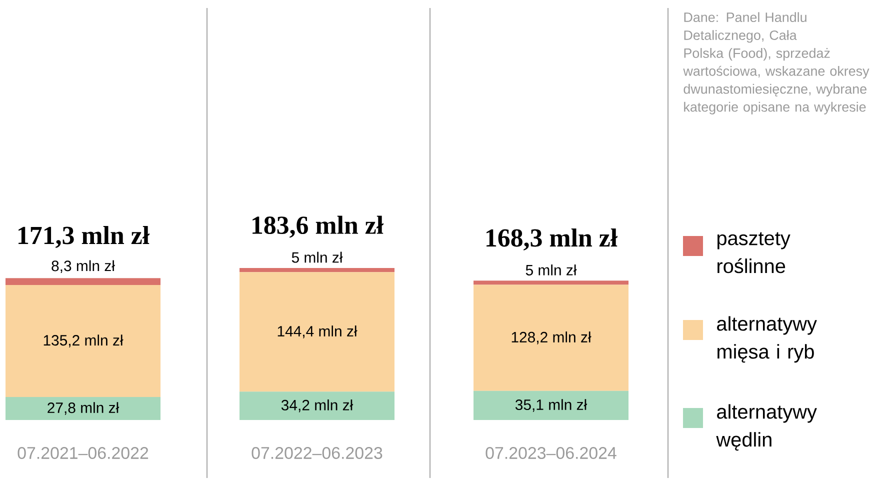  I want to click on data-label: 144,4 mln zł, so click(318, 332).